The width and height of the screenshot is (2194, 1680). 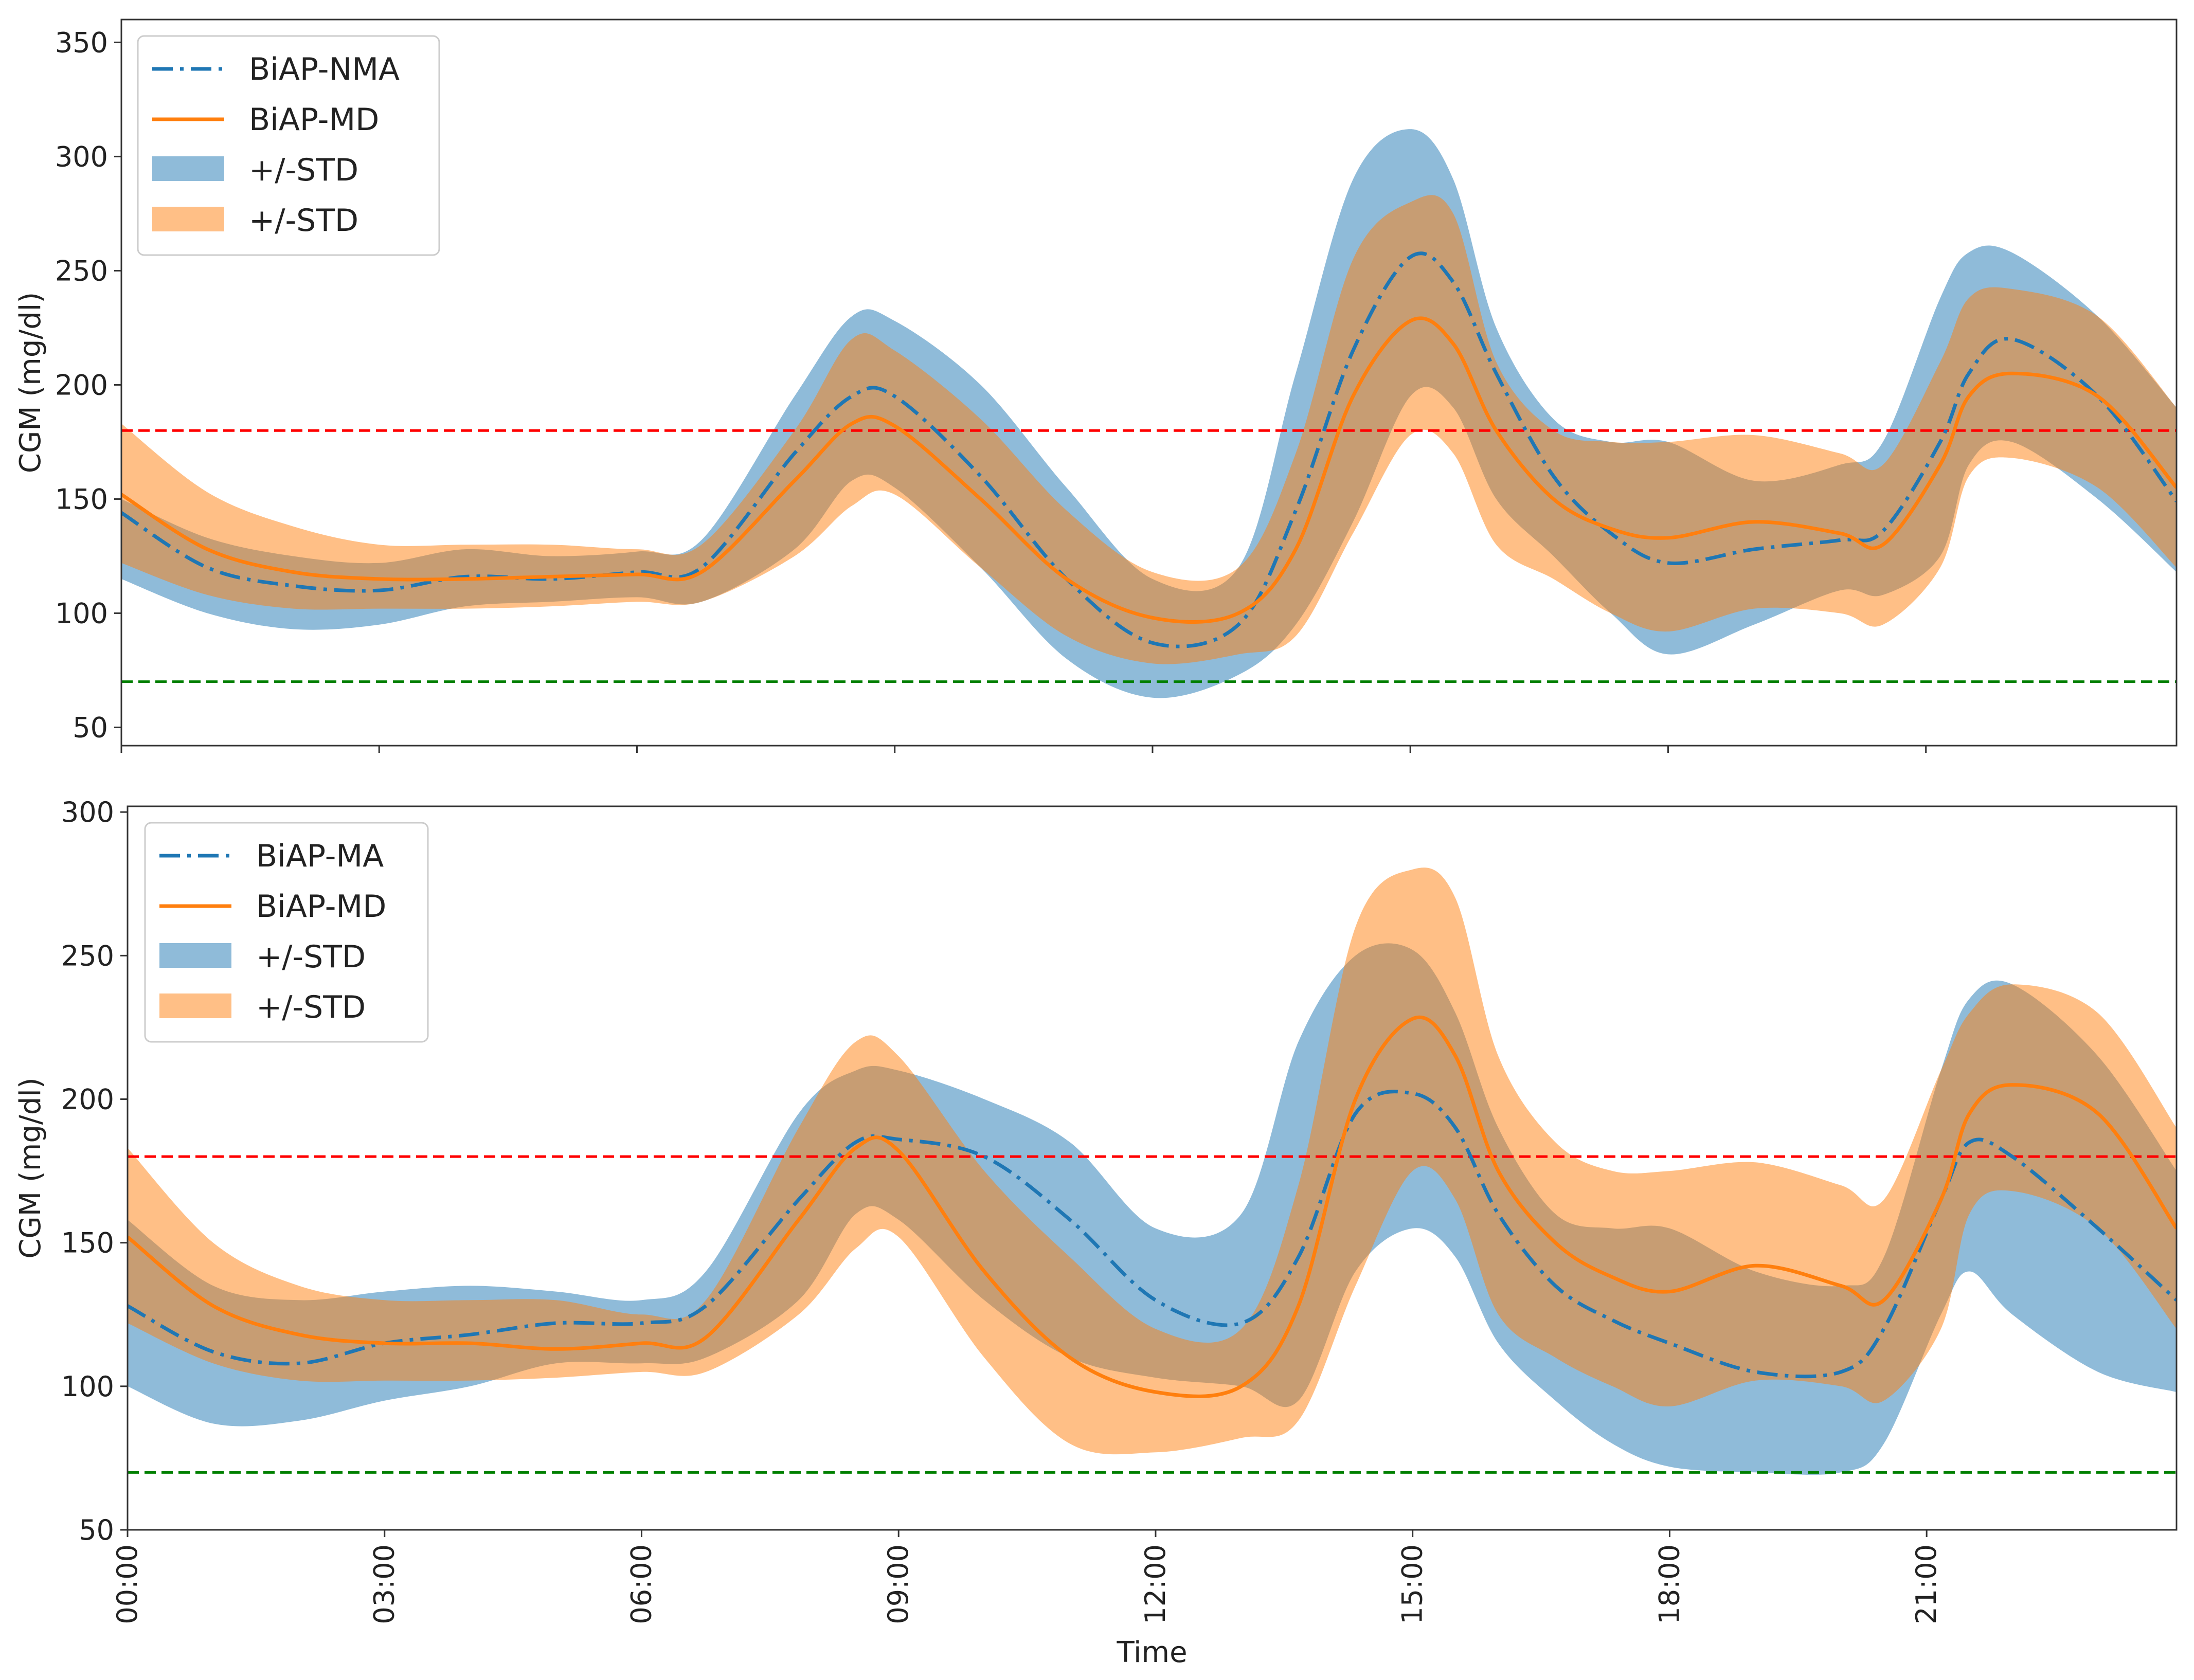 I want to click on legend-label: BiAP-NMA, so click(x=325, y=69).